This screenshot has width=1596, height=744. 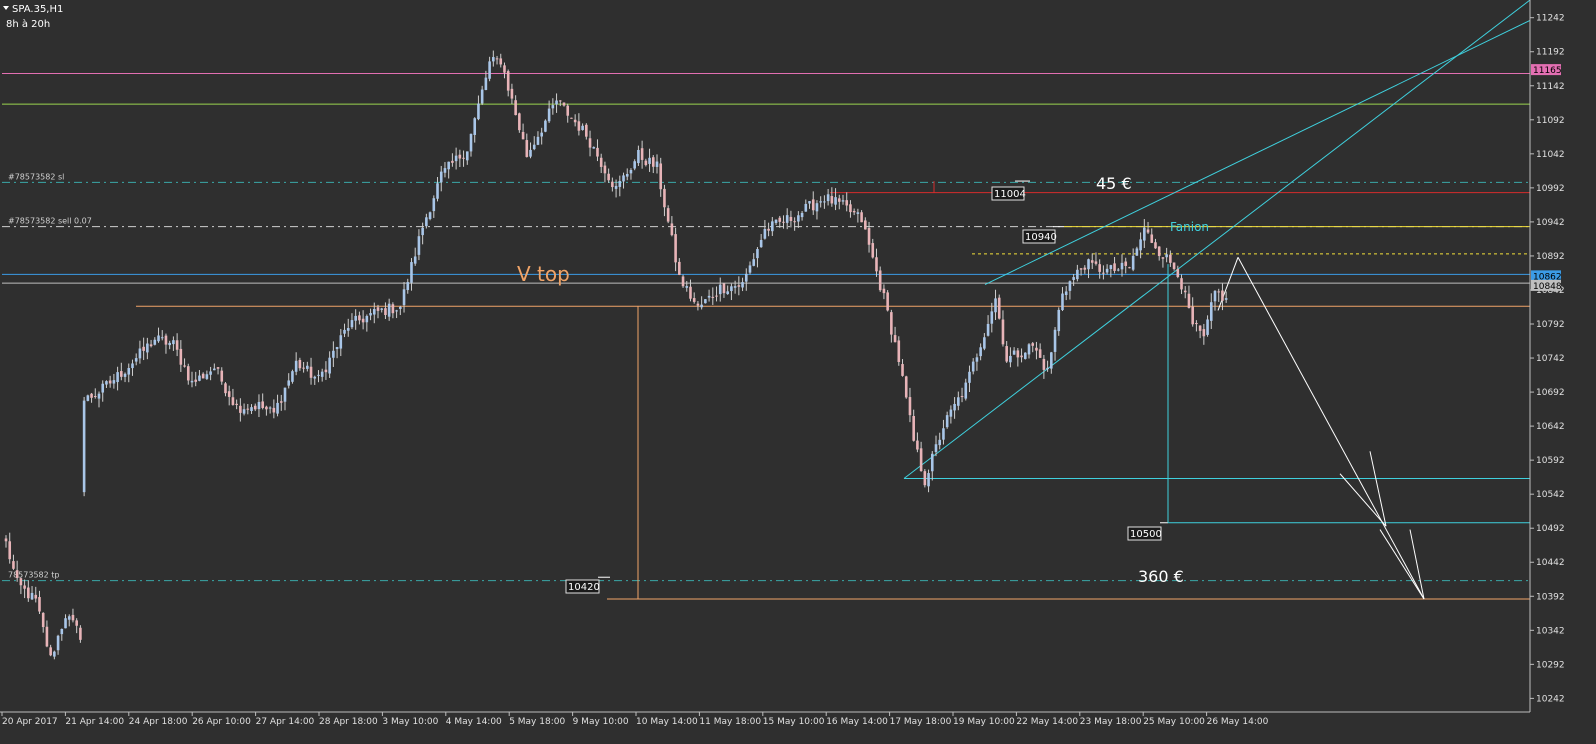 I want to click on arrow-2b, so click(x=1417, y=564).